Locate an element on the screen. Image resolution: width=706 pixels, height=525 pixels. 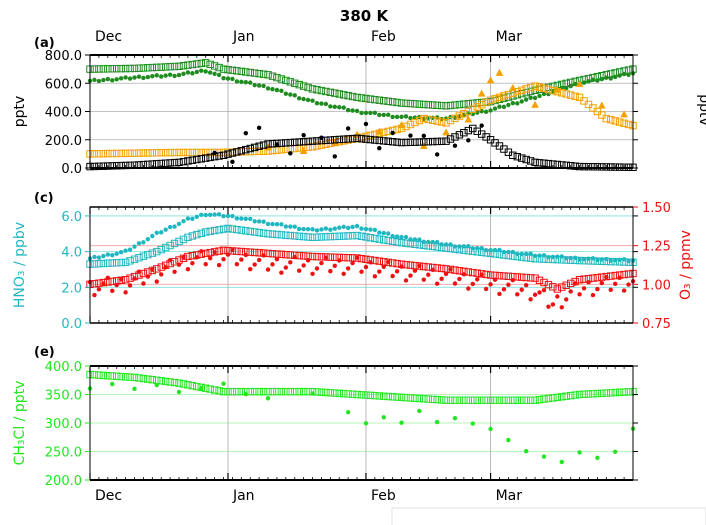
series-cyan-filled-dot is located at coordinates (361, 238).